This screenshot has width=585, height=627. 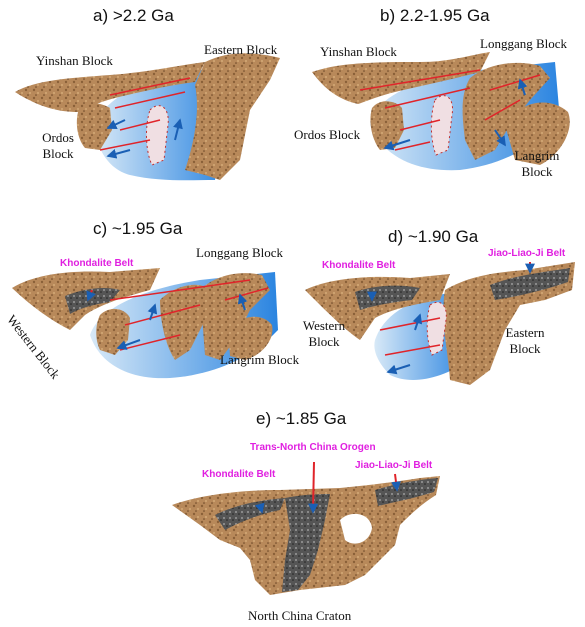 I want to click on panel-d-western-label-1: Western, so click(x=324, y=325).